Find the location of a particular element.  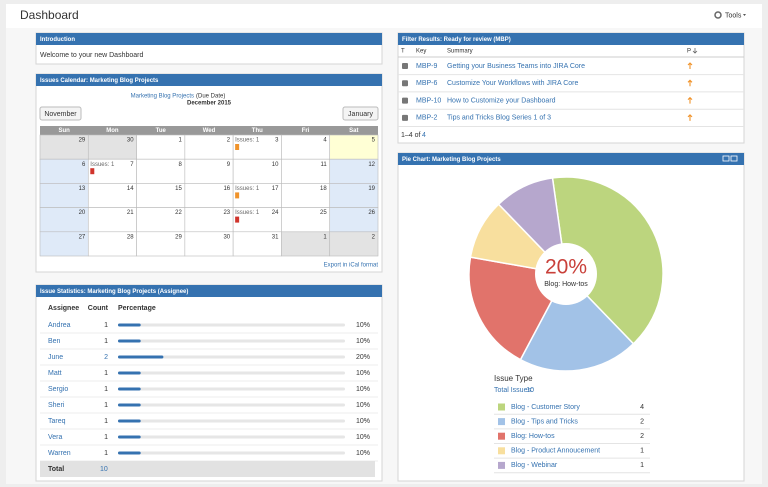

legend-name: Blog - Tips and Tricks is located at coordinates (544, 421).